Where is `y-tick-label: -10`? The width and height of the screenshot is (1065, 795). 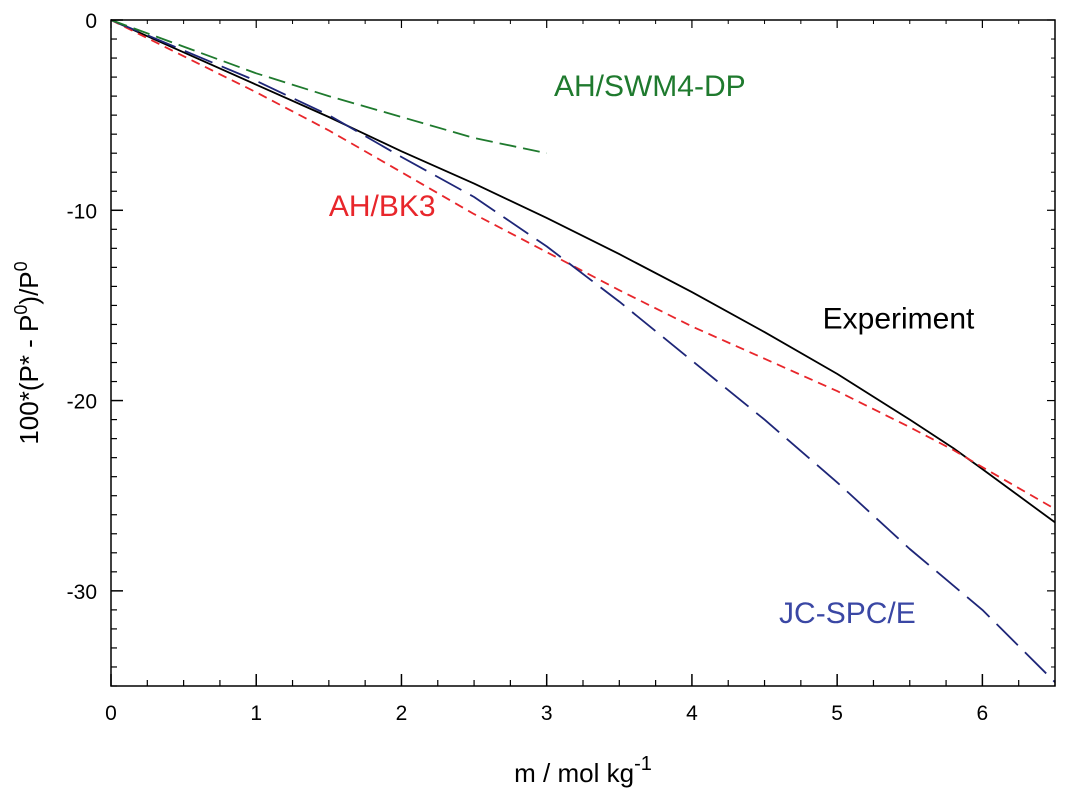 y-tick-label: -10 is located at coordinates (82, 211).